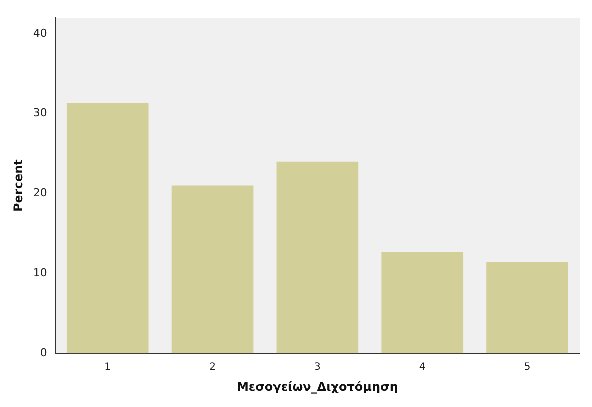 This screenshot has height=407, width=592. What do you see at coordinates (40, 33) in the screenshot?
I see `y-tick-label: 40` at bounding box center [40, 33].